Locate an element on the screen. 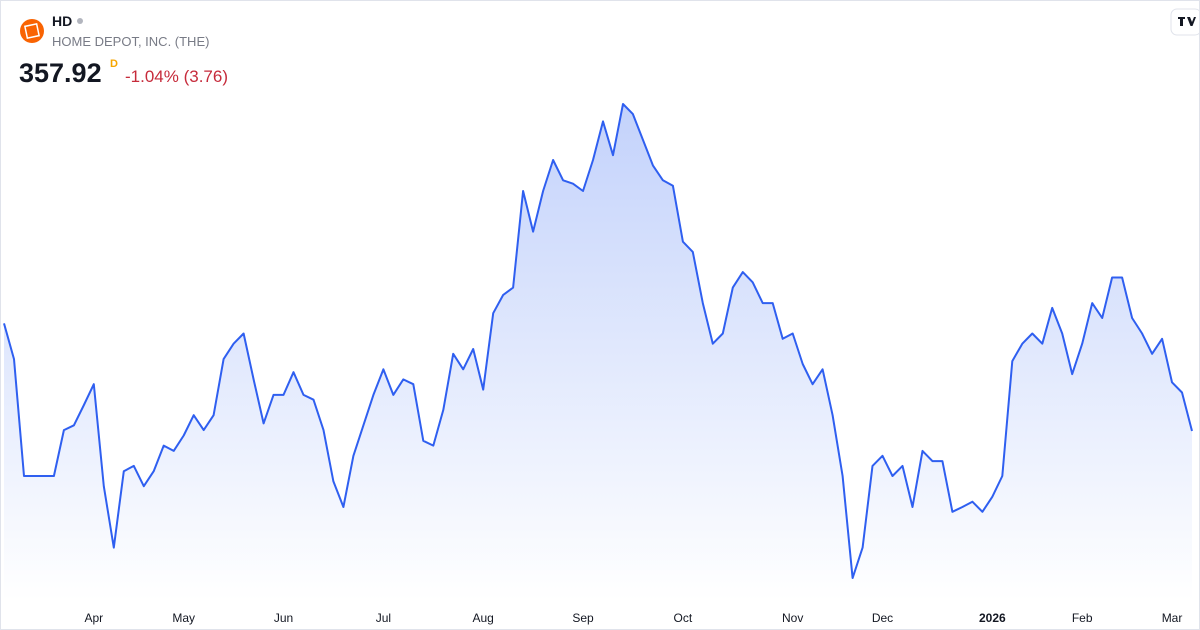 The width and height of the screenshot is (1200, 630). price: 357.92 is located at coordinates (60, 73).